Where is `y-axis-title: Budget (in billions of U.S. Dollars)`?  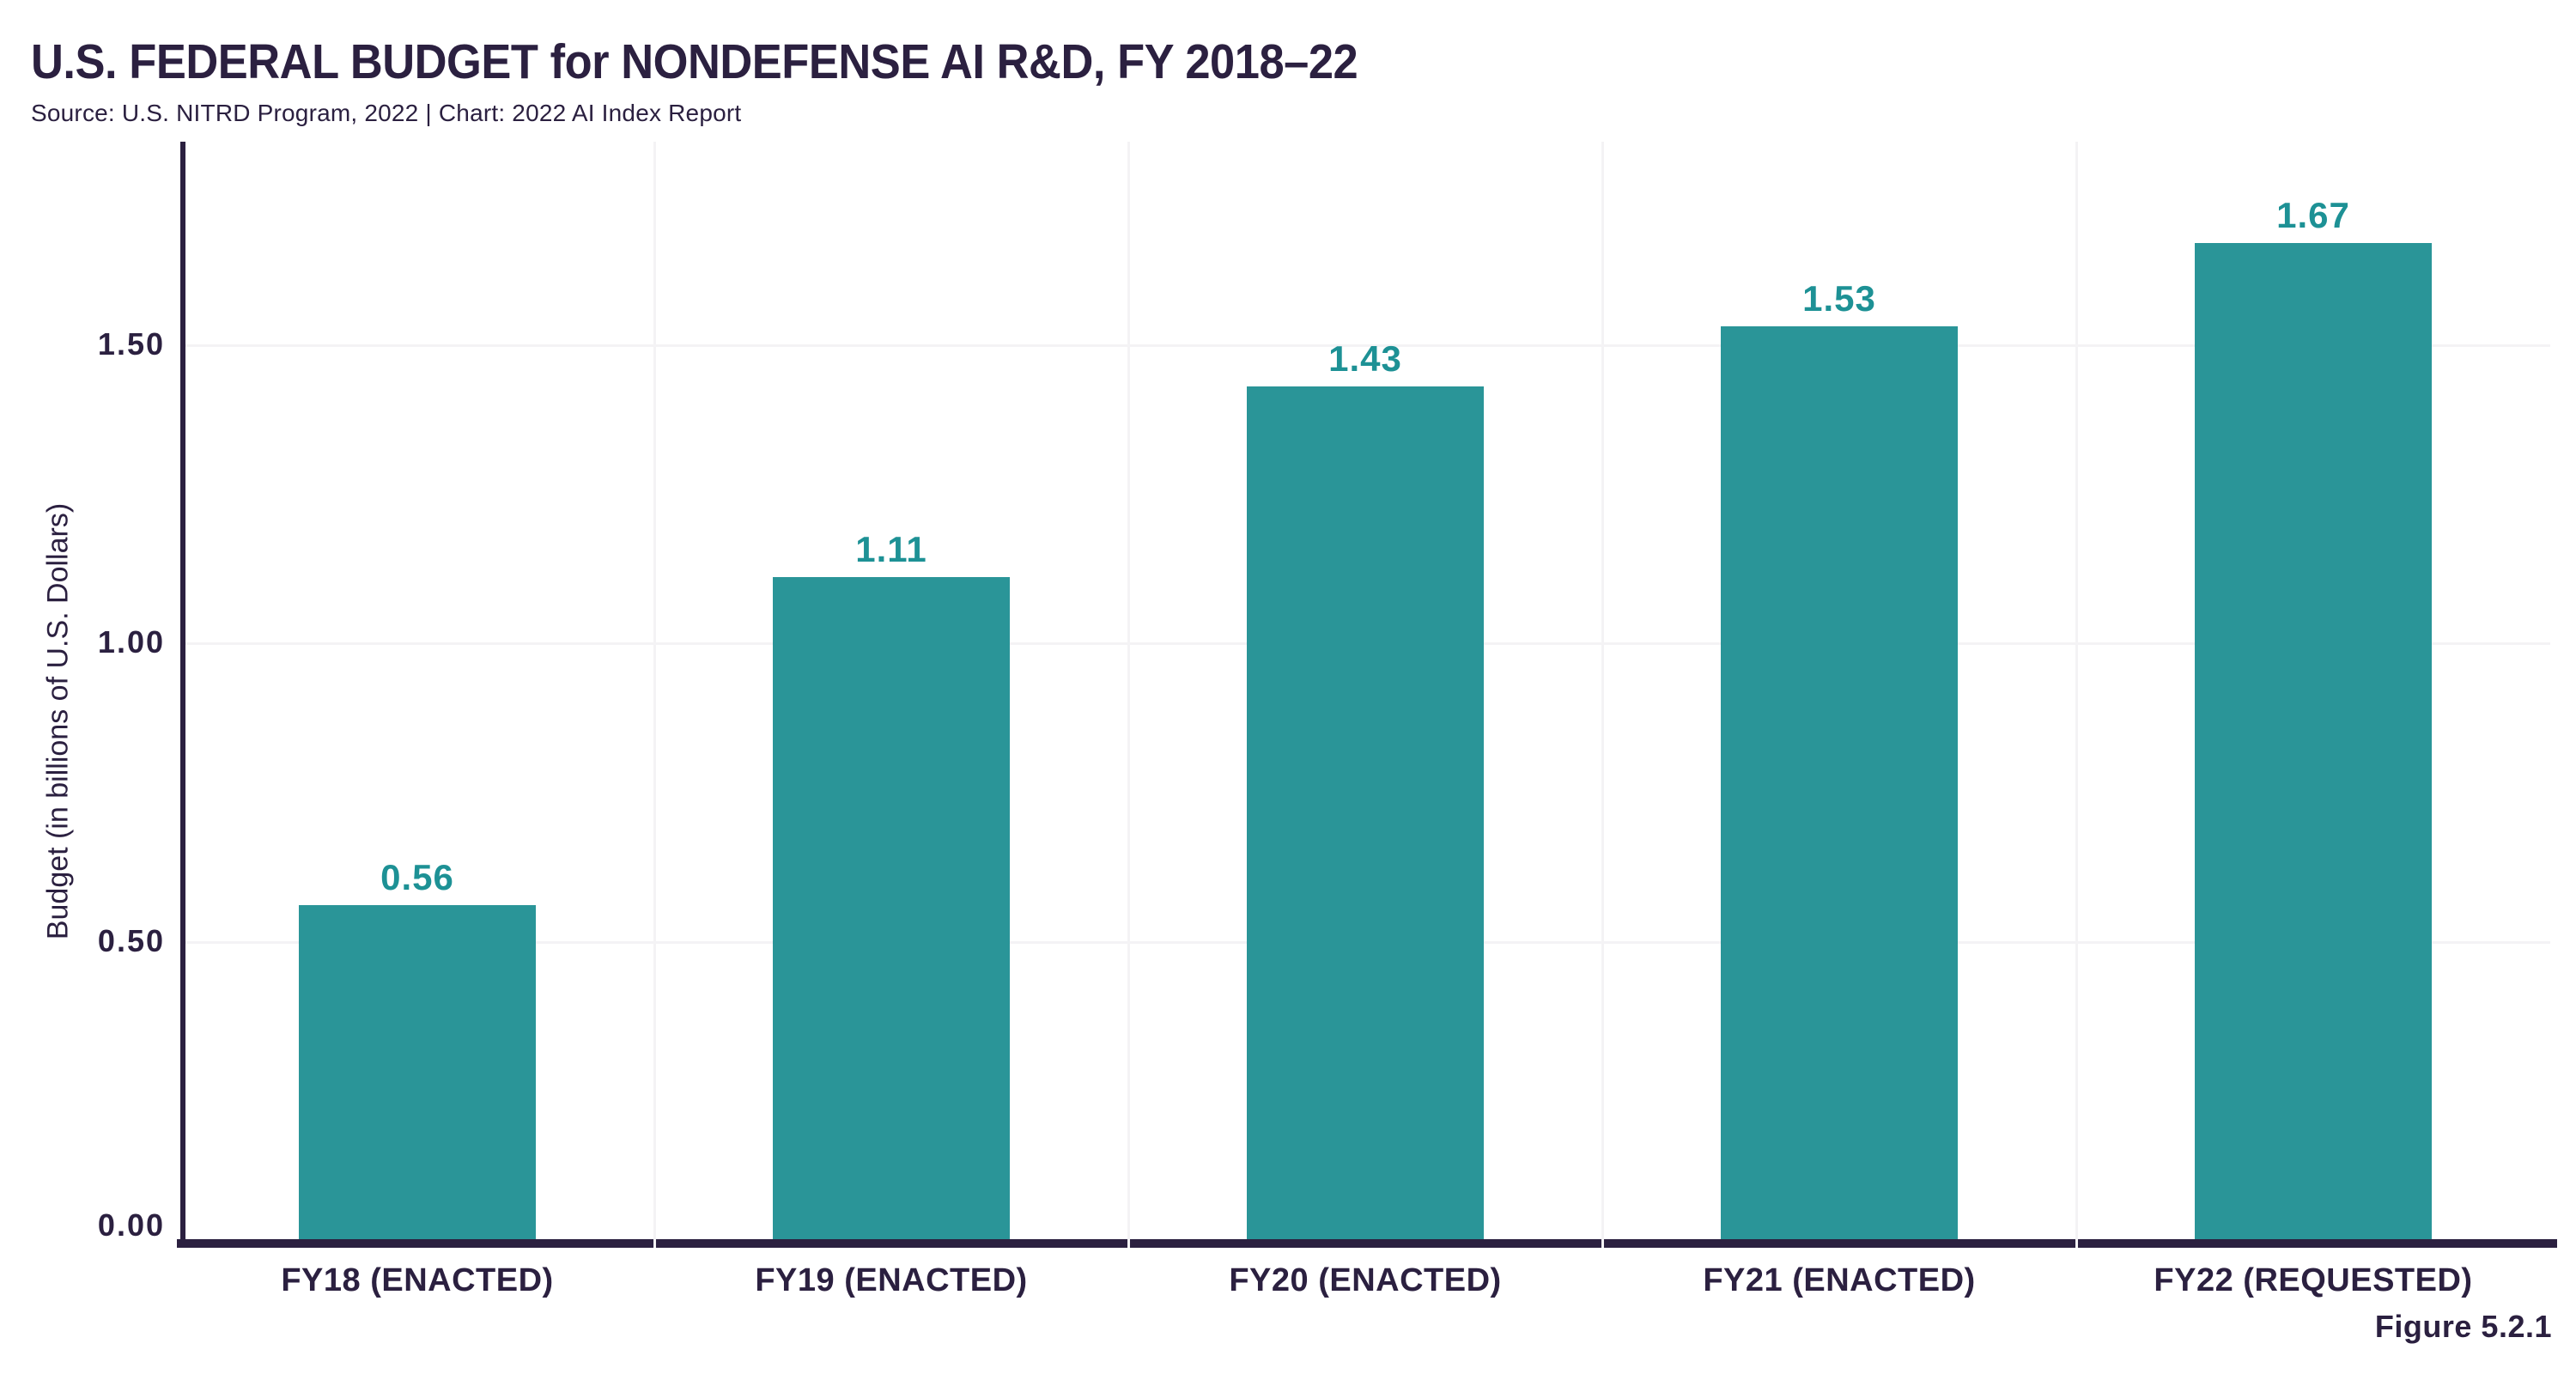 y-axis-title: Budget (in billions of U.S. Dollars) is located at coordinates (58, 721).